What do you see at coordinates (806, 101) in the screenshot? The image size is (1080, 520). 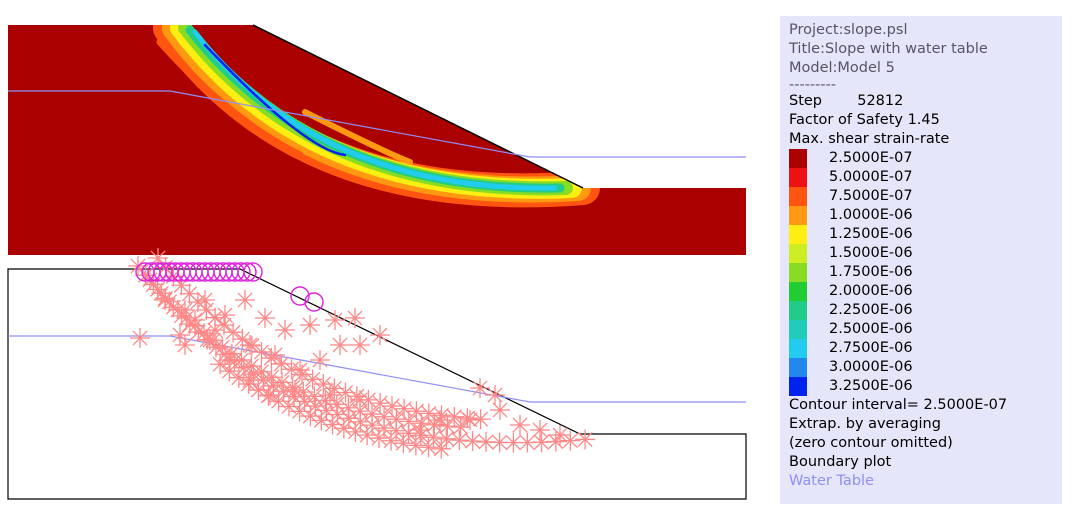 I see `step-label: Step` at bounding box center [806, 101].